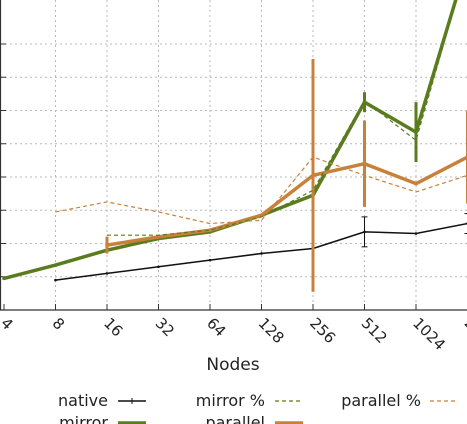  What do you see at coordinates (322, 330) in the screenshot?
I see `x-tick-label: 256` at bounding box center [322, 330].